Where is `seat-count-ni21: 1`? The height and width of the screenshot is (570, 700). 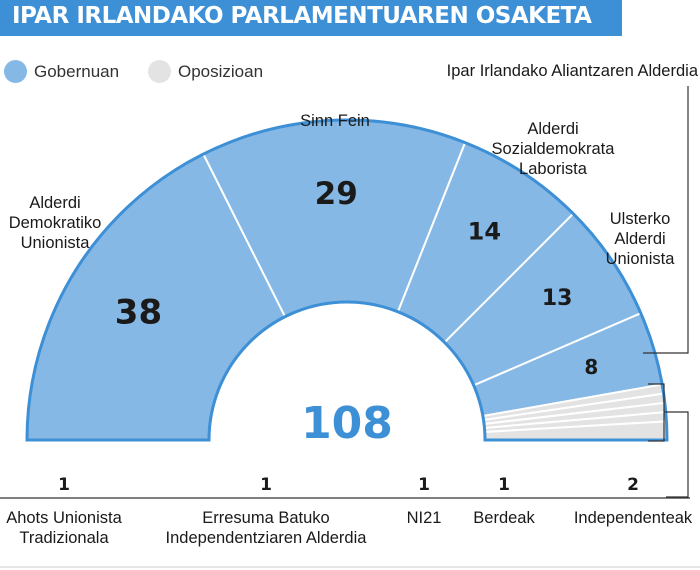 seat-count-ni21: 1 is located at coordinates (424, 485).